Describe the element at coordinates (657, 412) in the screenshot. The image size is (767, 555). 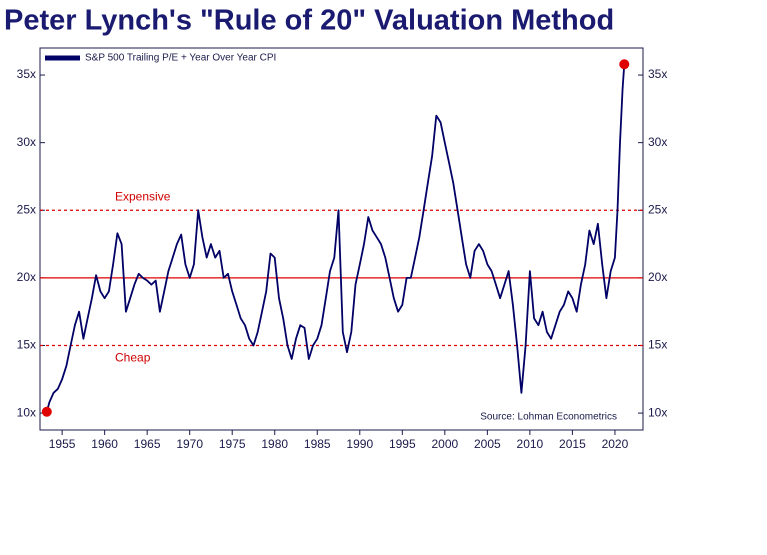
I see `y2-tick-label: 10x` at that location.